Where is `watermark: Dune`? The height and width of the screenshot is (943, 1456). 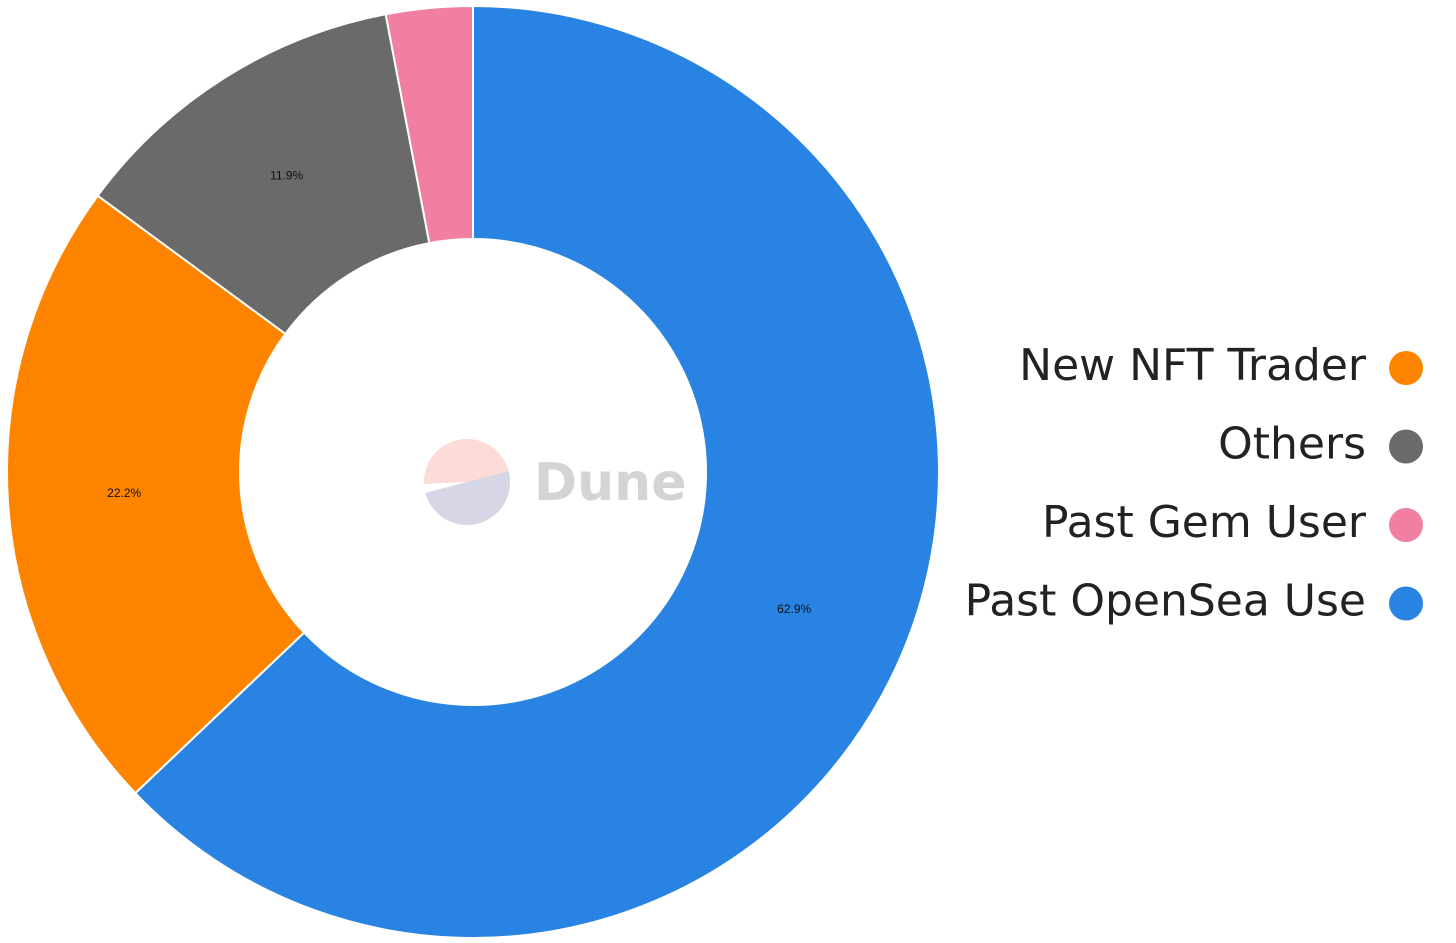 watermark: Dune is located at coordinates (554, 481).